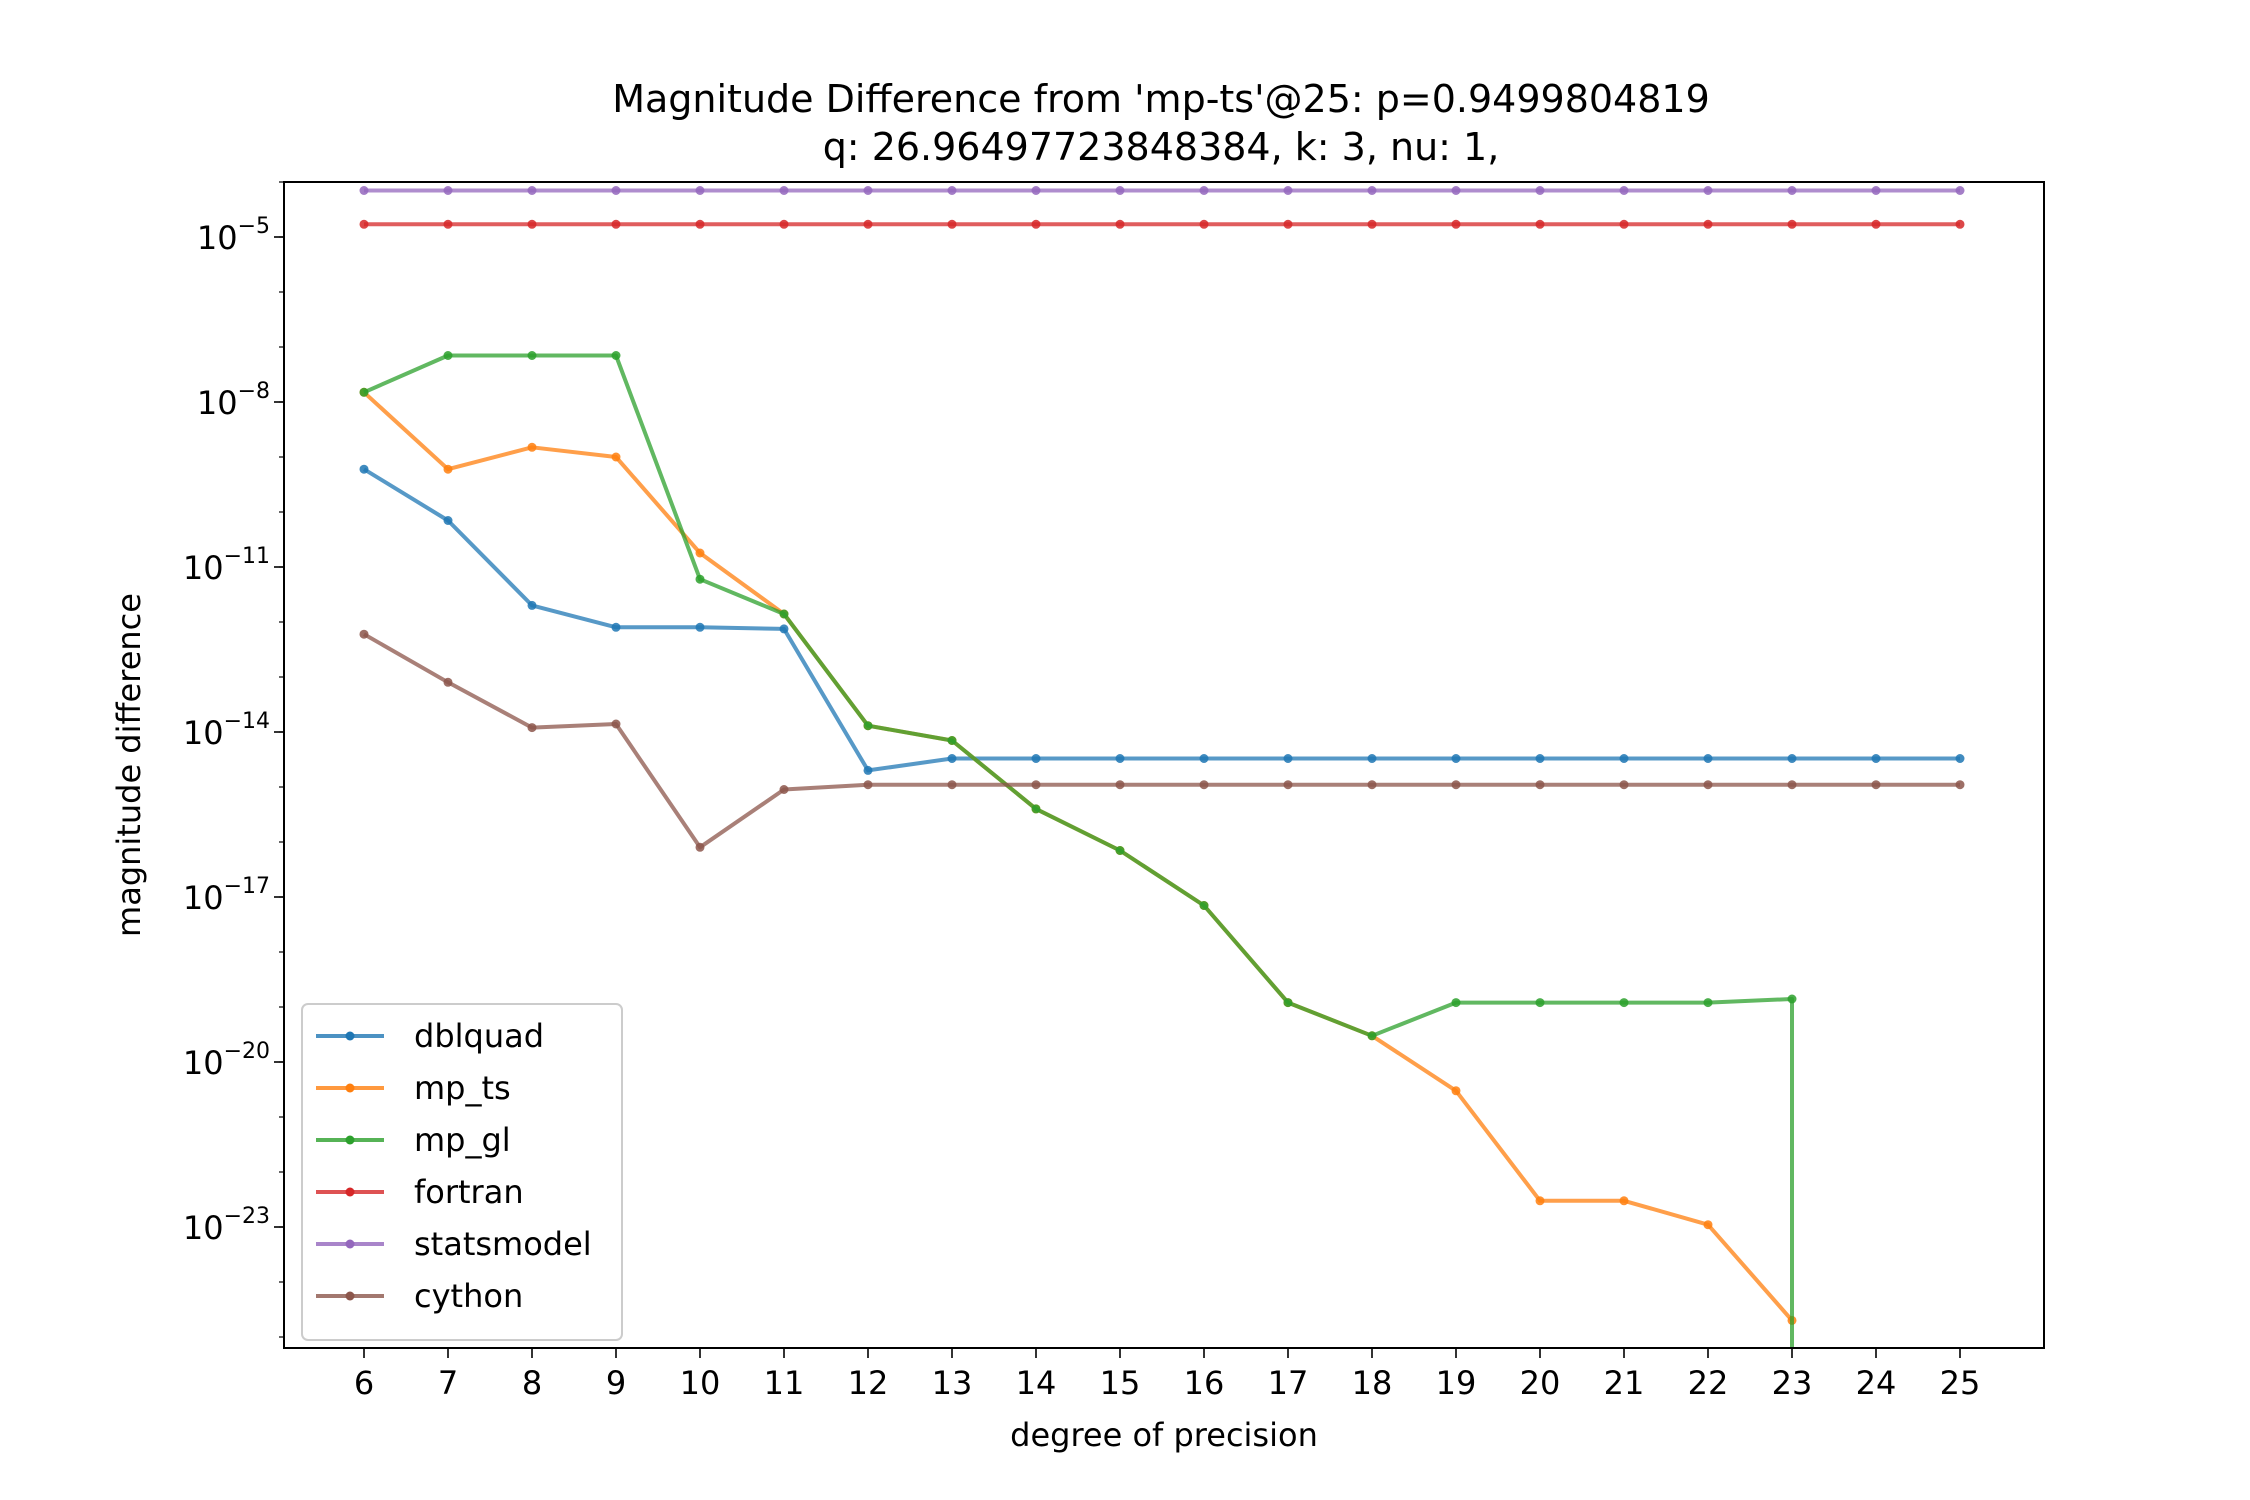 Image resolution: width=2250 pixels, height=1500 pixels. Describe the element at coordinates (226, 730) in the screenshot. I see `y-tick-label: 10−14` at that location.